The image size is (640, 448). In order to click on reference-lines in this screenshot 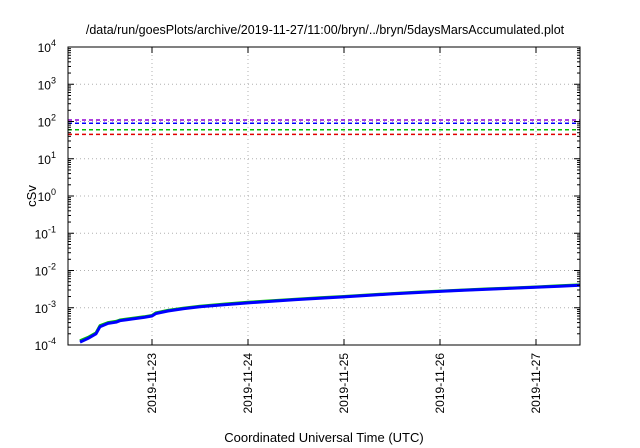, I will do `click(324, 127)`.